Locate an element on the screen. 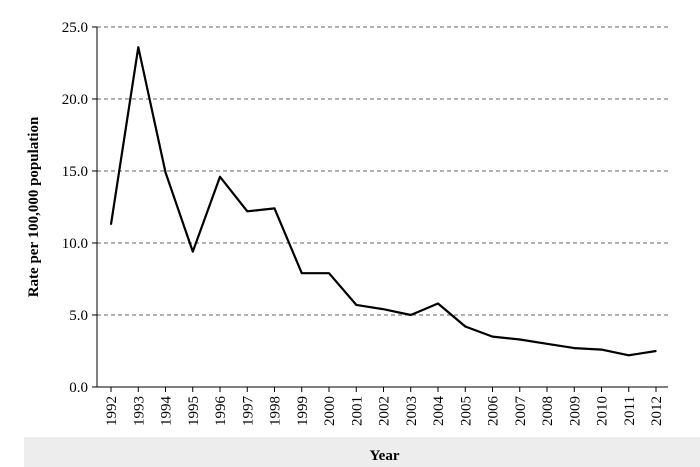  x-tick-label: 1997 is located at coordinates (248, 411).